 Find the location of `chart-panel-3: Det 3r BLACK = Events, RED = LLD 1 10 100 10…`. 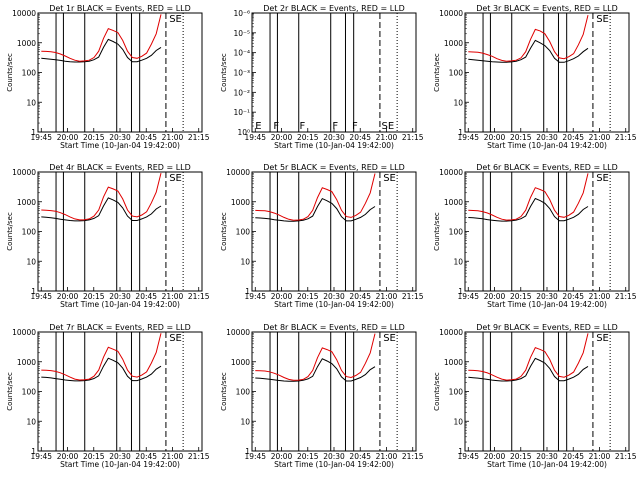

chart-panel-3: Det 3r BLACK = Events, RED = LLD 1 10 100 10… is located at coordinates (535, 77).